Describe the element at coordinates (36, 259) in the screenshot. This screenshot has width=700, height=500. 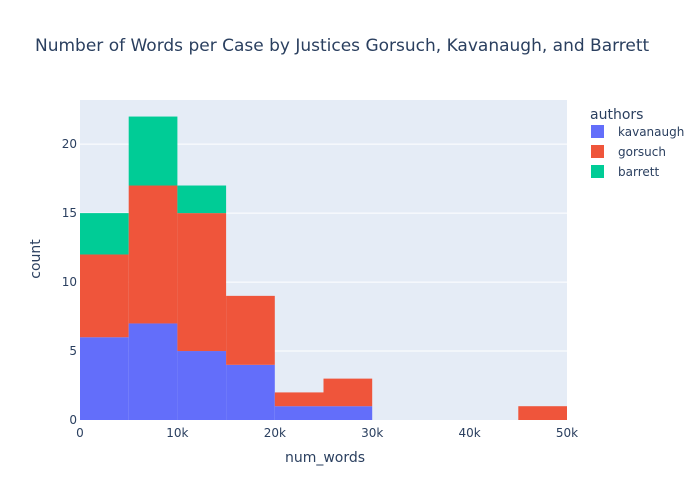
I see `y-axis-title: count` at that location.